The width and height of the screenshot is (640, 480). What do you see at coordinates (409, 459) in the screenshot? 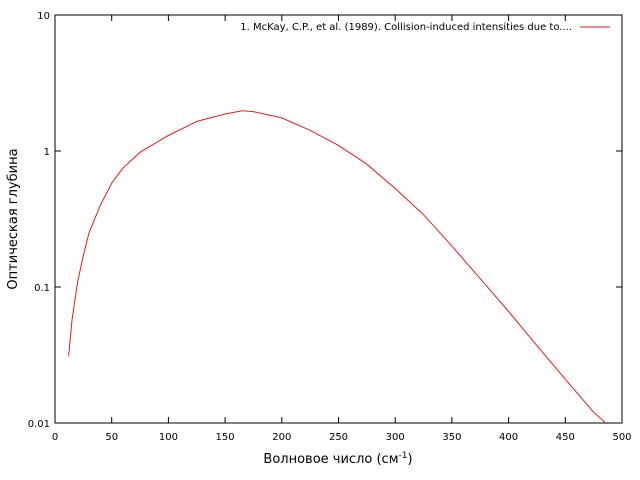
I see `x-label-end: )` at bounding box center [409, 459].